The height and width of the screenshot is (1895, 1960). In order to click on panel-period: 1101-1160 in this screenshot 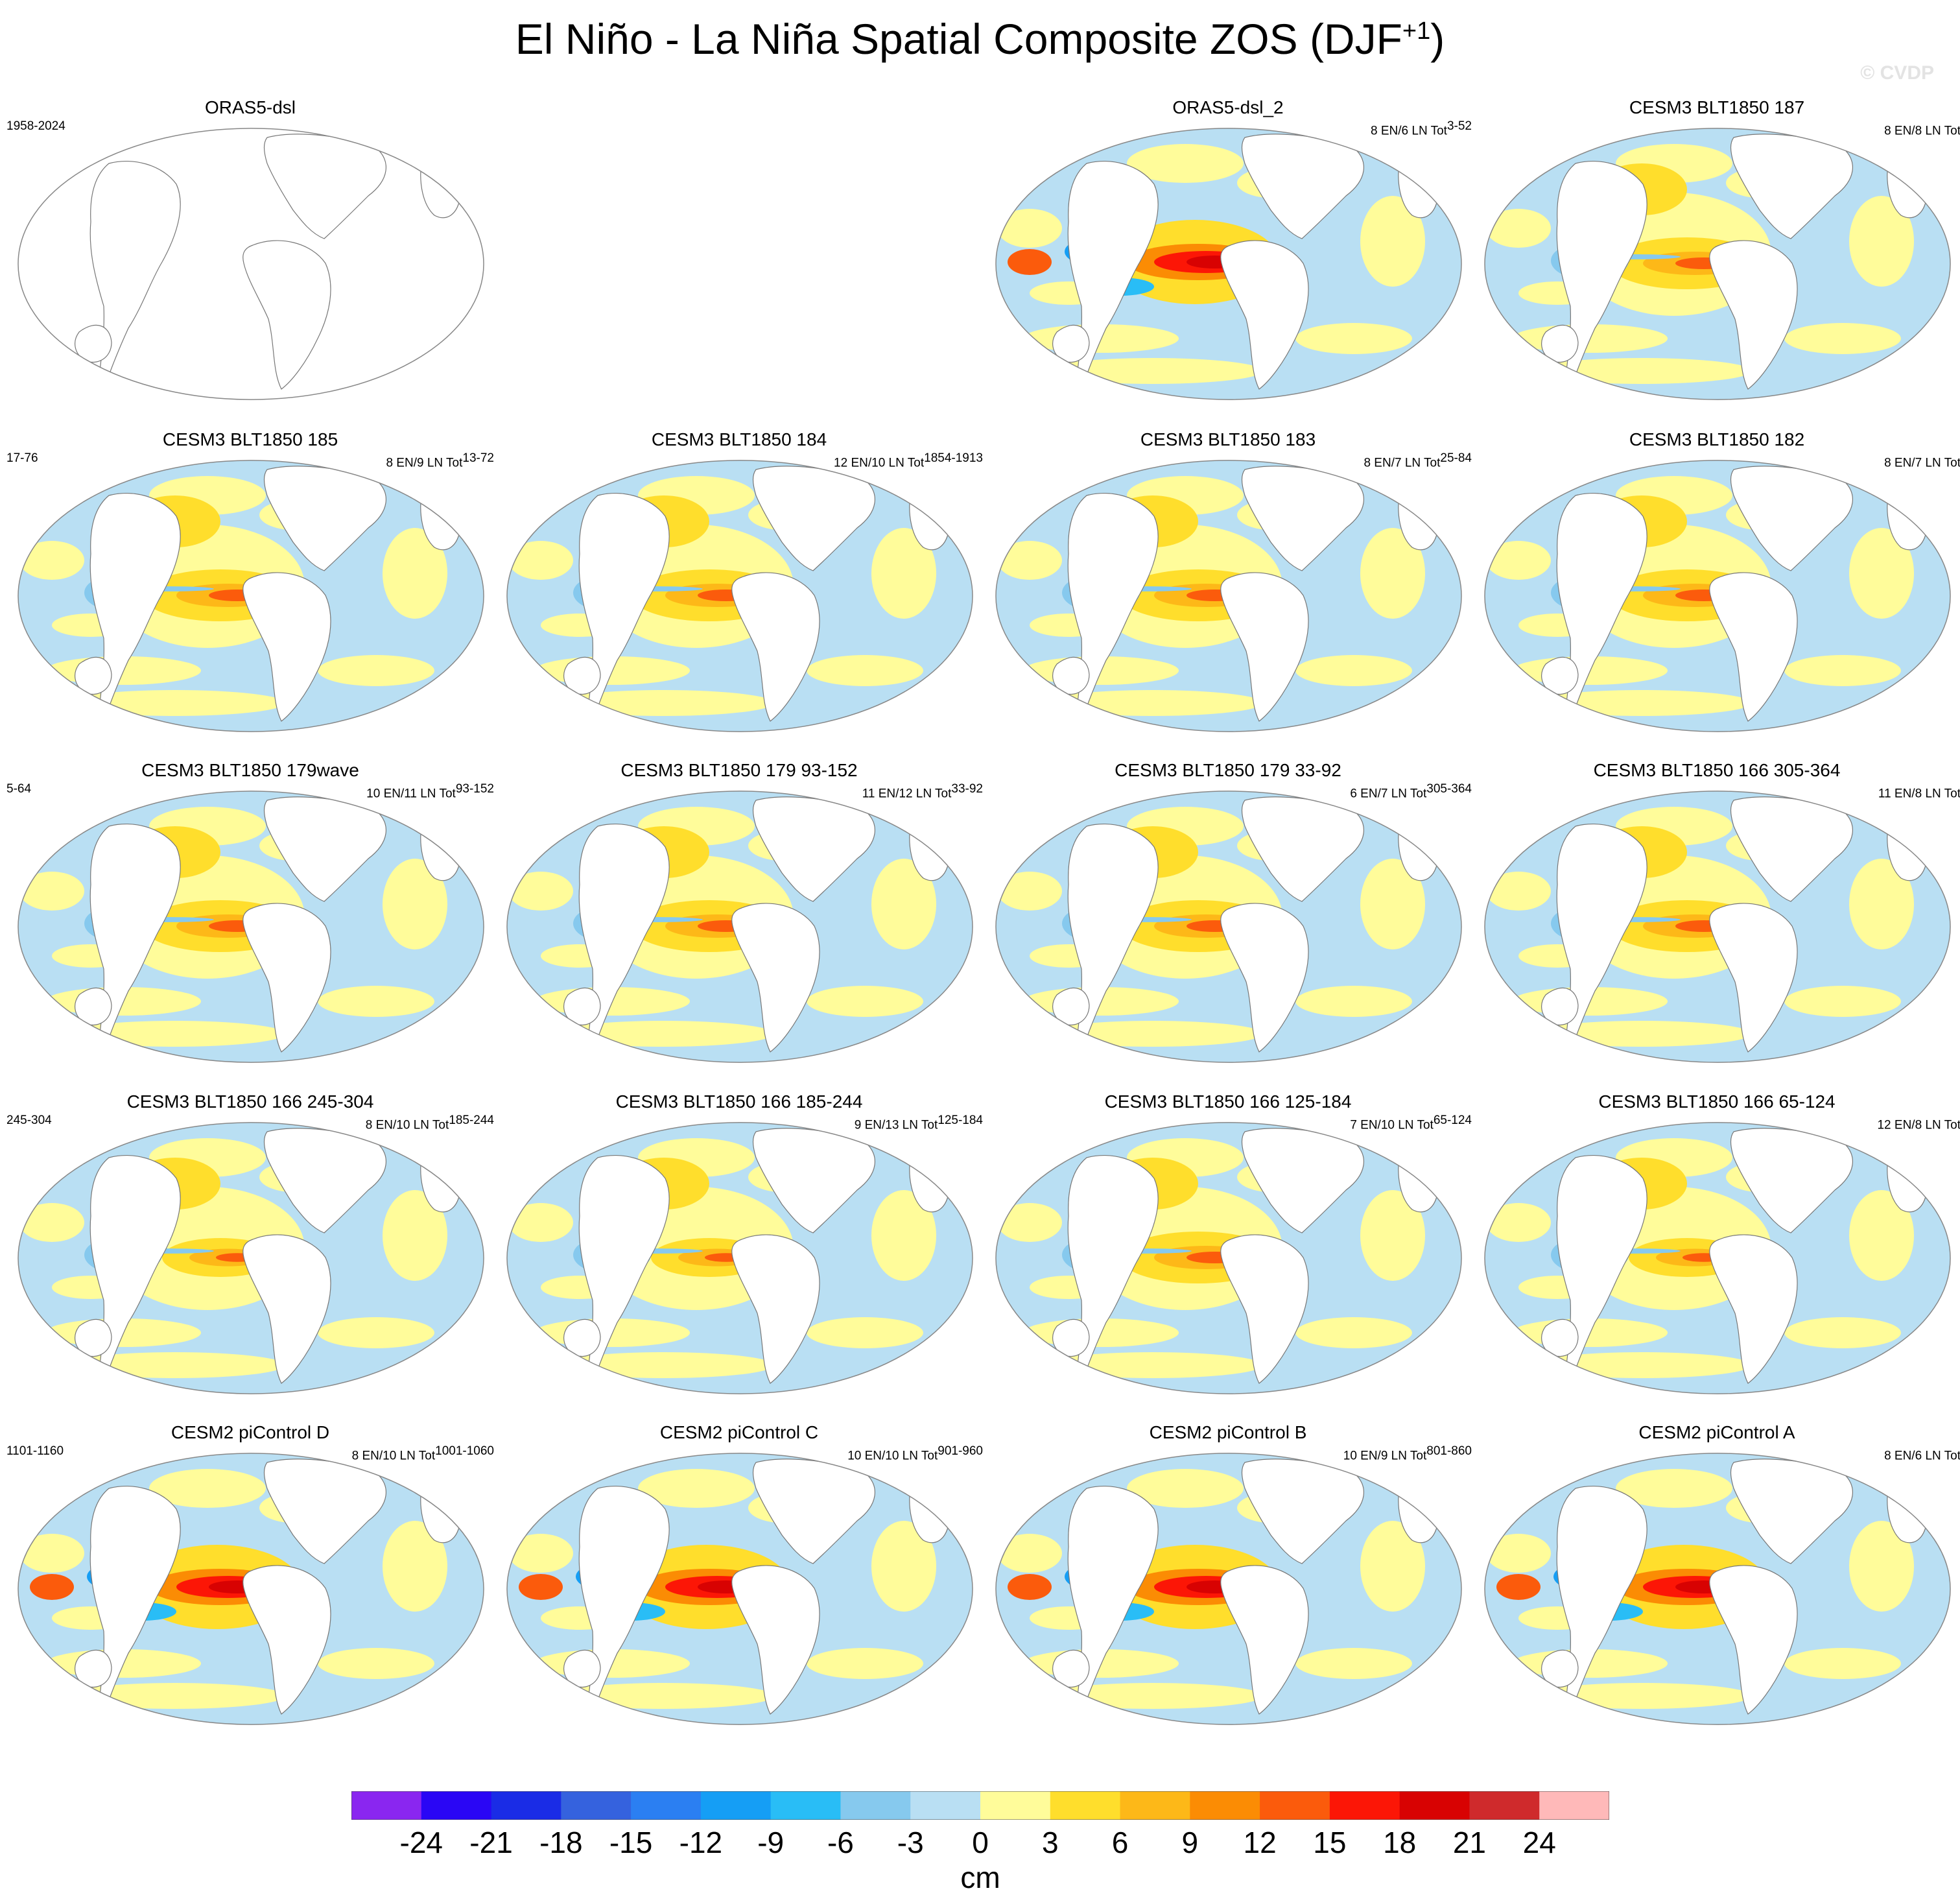, I will do `click(35, 1451)`.